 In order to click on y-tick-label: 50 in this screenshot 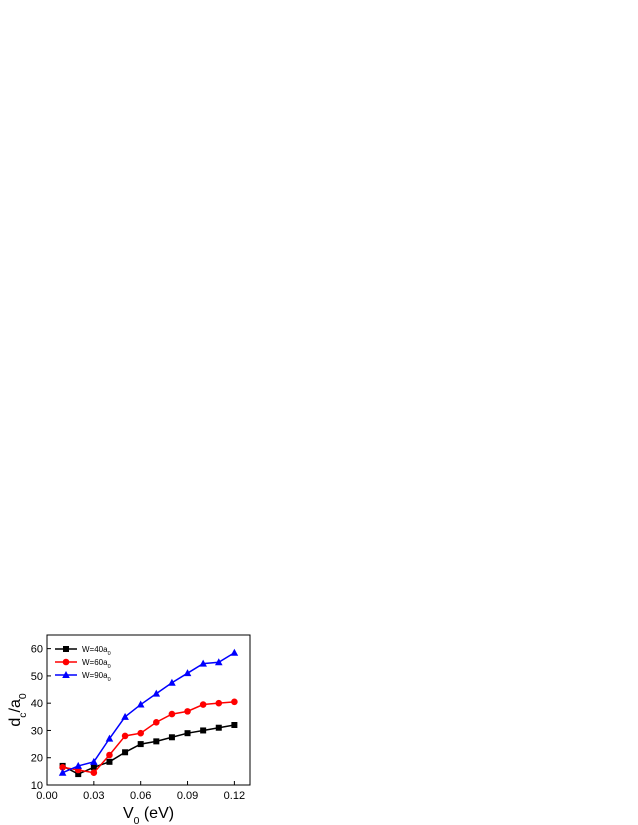, I will do `click(37, 677)`.